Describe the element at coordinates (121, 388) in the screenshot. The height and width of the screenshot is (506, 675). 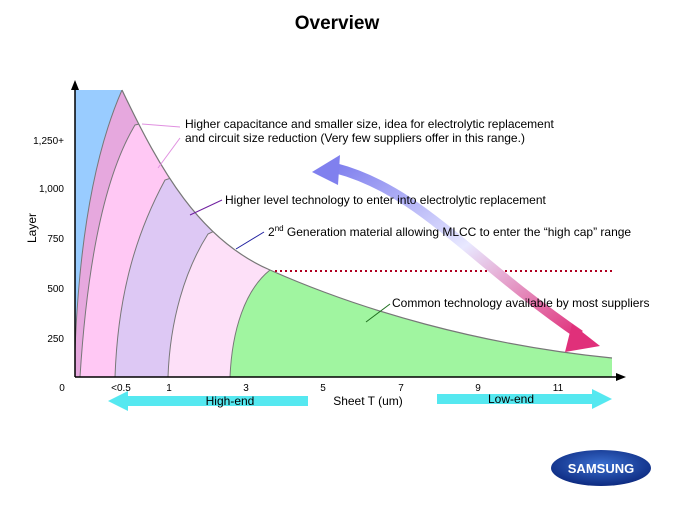
I see `x-tick-label: <0.5` at that location.